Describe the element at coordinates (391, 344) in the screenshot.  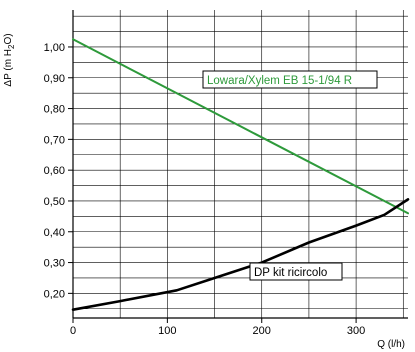
I see `x-axis-title: Q (l/h)` at that location.